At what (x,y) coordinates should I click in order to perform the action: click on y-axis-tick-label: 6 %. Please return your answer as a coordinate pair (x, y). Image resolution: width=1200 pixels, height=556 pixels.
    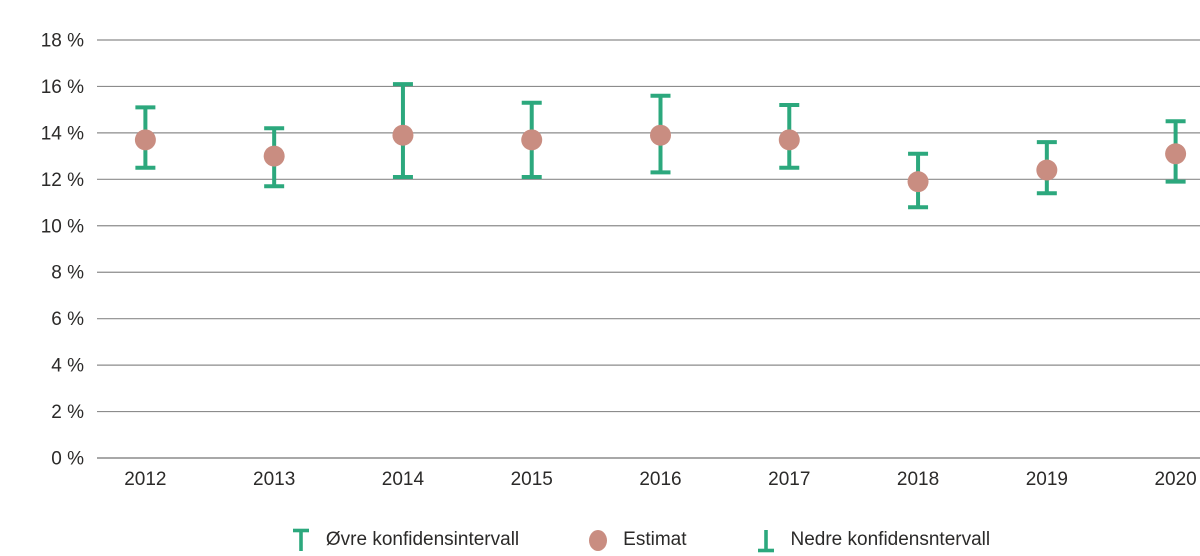
    Looking at the image, I should click on (67, 319).